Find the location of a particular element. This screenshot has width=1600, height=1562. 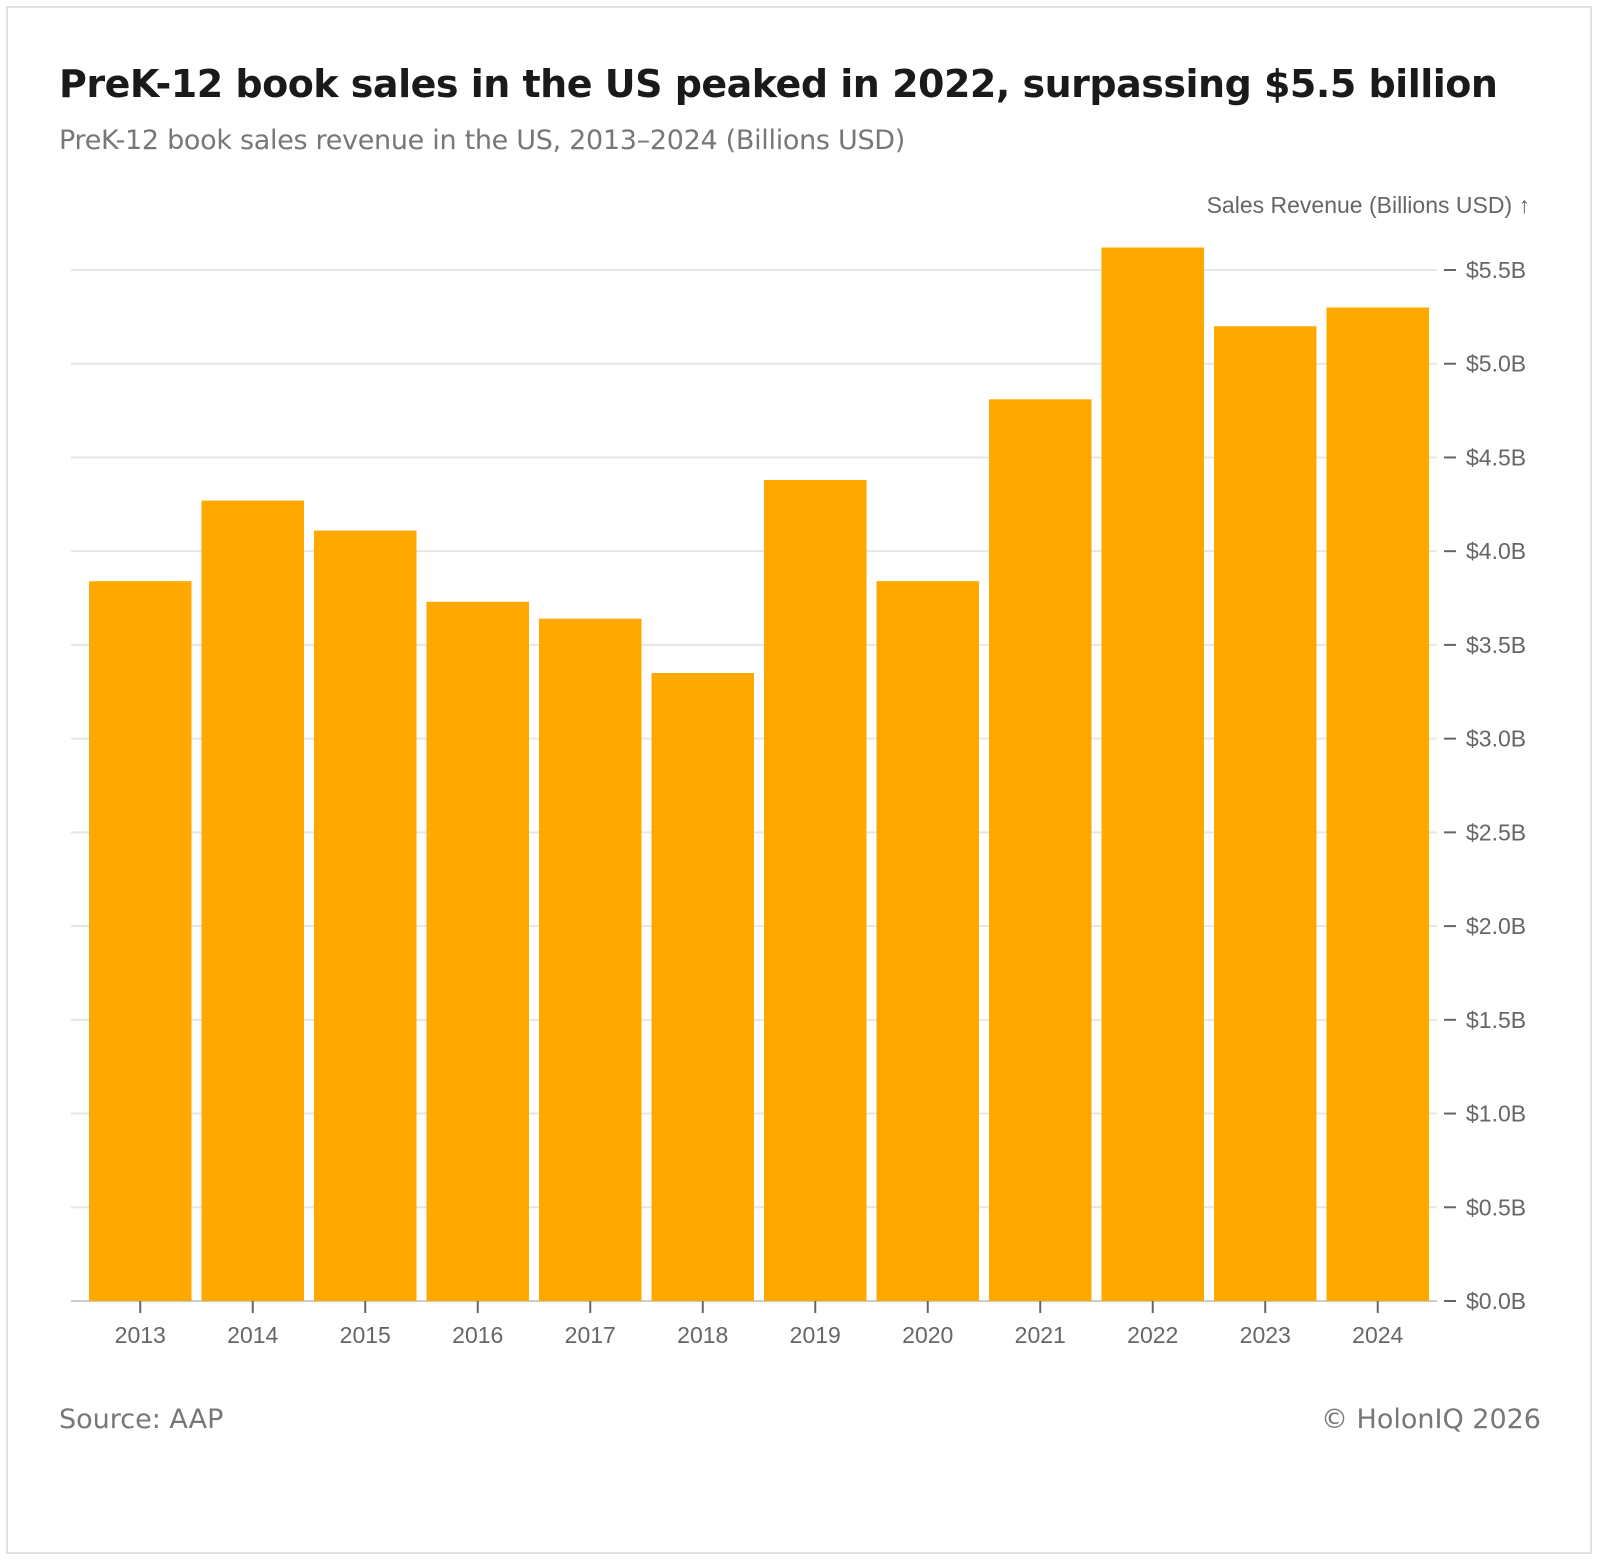

x-tick-label: 2020 is located at coordinates (927, 1335).